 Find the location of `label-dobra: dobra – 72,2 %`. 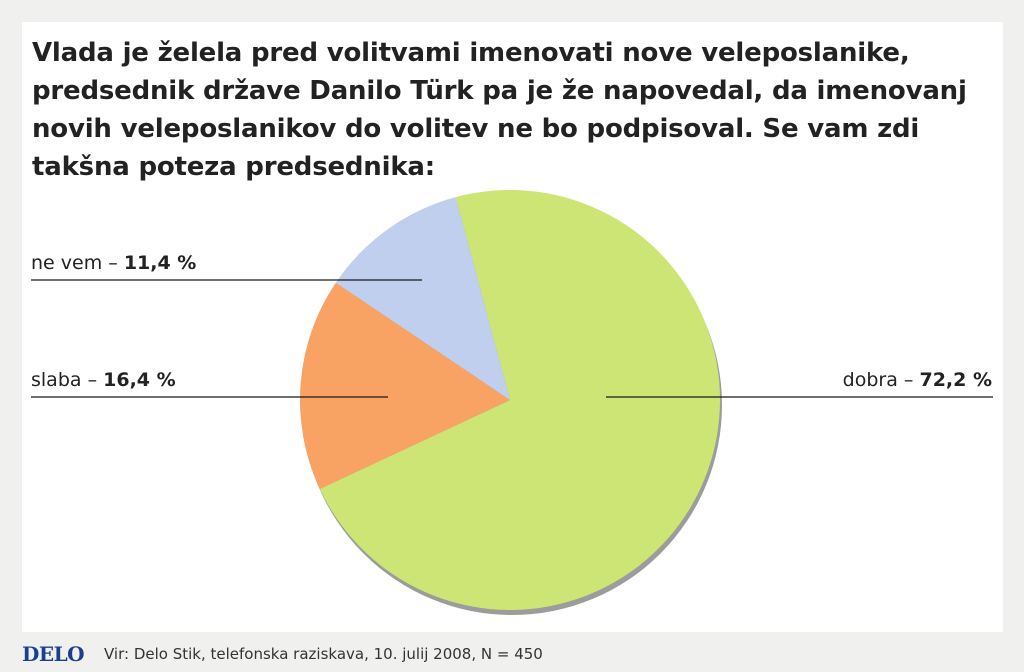

label-dobra: dobra – 72,2 % is located at coordinates (917, 380).